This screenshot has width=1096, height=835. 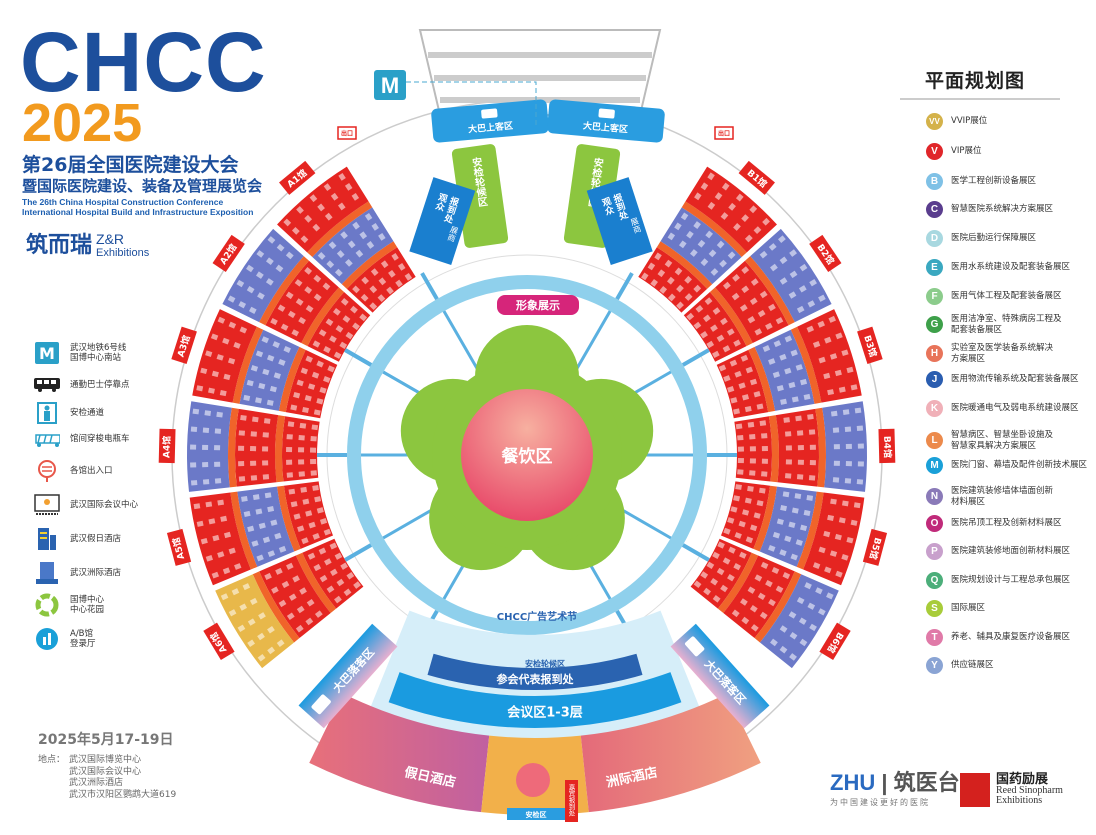 I want to click on hall-label-bg, so click(x=219, y=641).